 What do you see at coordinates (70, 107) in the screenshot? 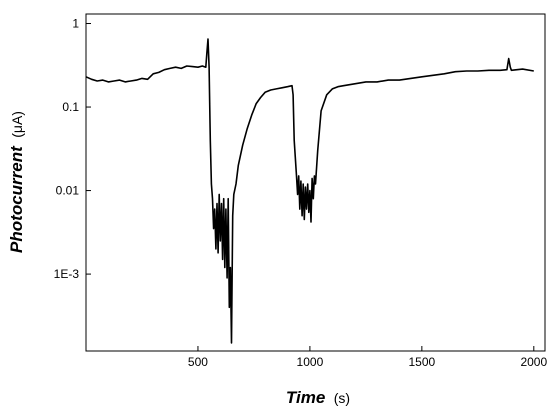
I see `y-tick-label: 0.1` at bounding box center [70, 107].